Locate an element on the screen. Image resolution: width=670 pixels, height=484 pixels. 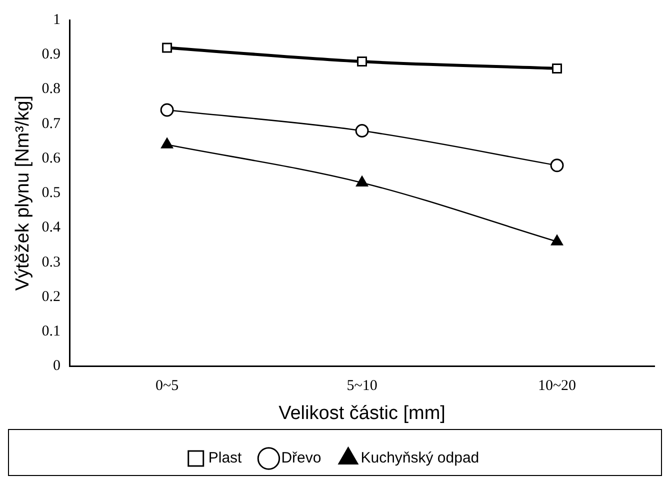
y-tick-label: 0.3 is located at coordinates (51, 262).